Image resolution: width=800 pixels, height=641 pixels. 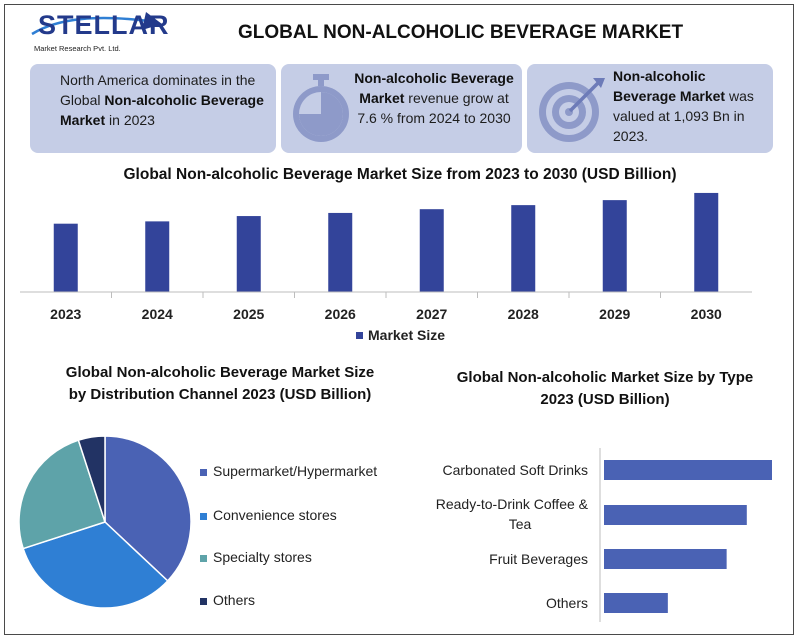 What do you see at coordinates (248, 314) in the screenshot?
I see `bar-tick-label: 2025` at bounding box center [248, 314].